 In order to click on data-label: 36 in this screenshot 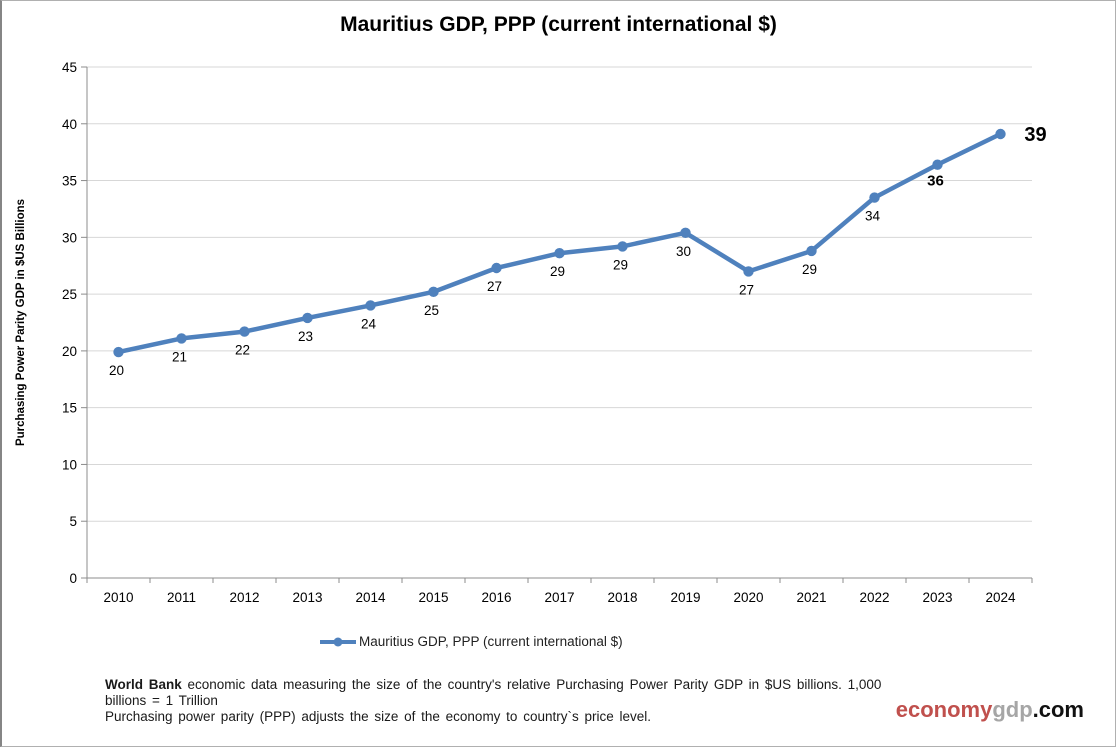, I will do `click(935, 181)`.